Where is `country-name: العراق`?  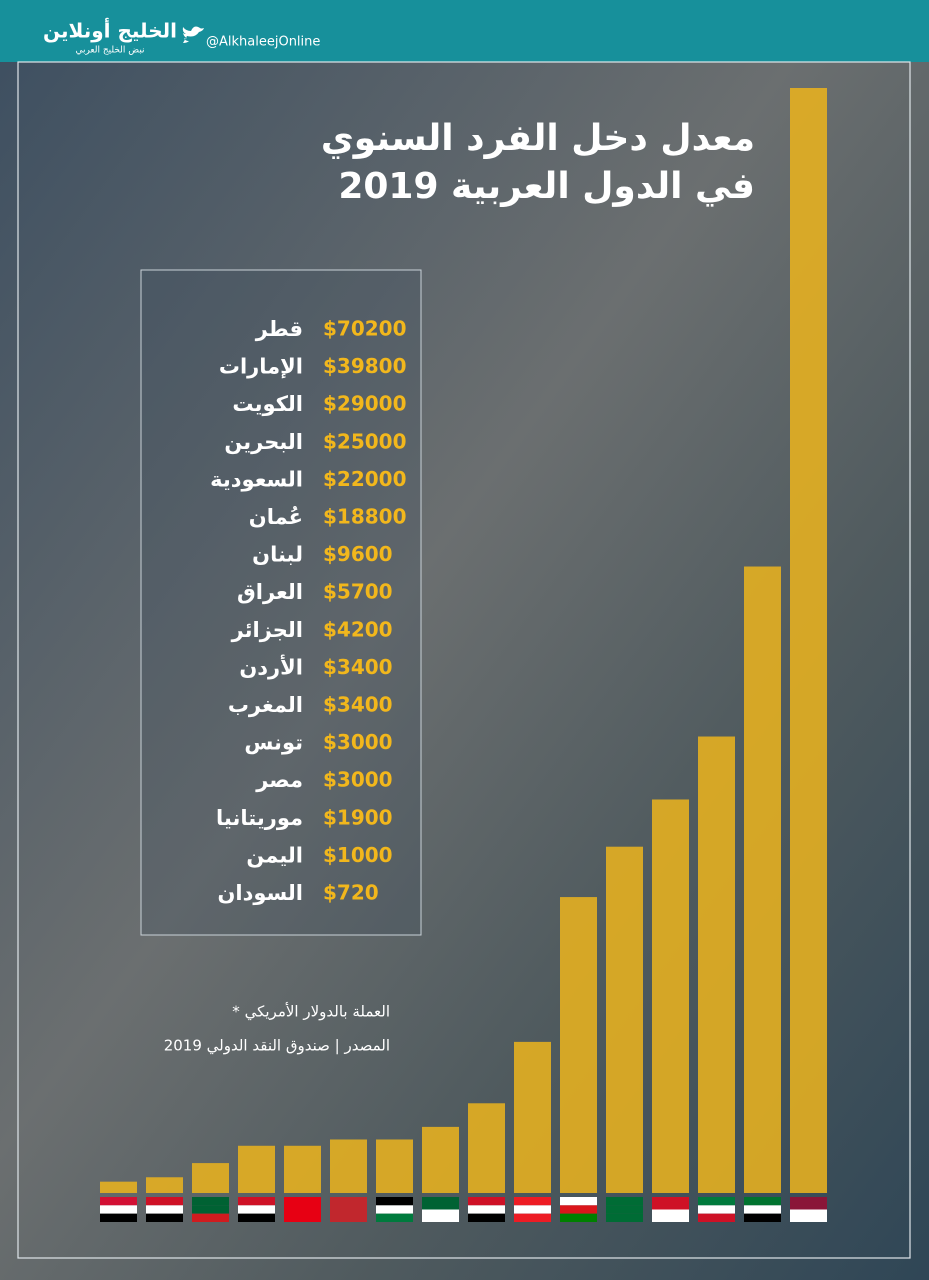
country-name: العراق is located at coordinates (270, 592).